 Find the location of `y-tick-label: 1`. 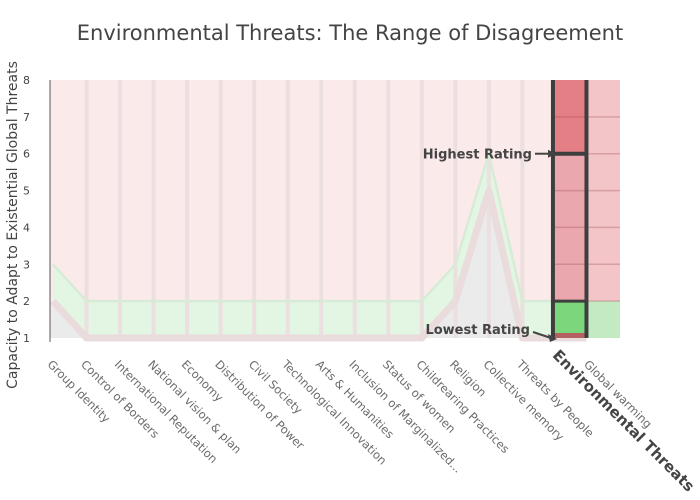

y-tick-label: 1 is located at coordinates (26, 338).